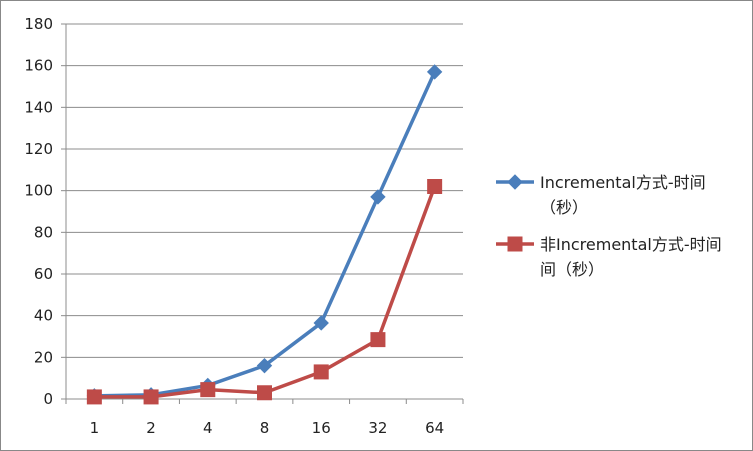 The height and width of the screenshot is (451, 753). Describe the element at coordinates (321, 428) in the screenshot. I see `x-tick-label: 16` at that location.